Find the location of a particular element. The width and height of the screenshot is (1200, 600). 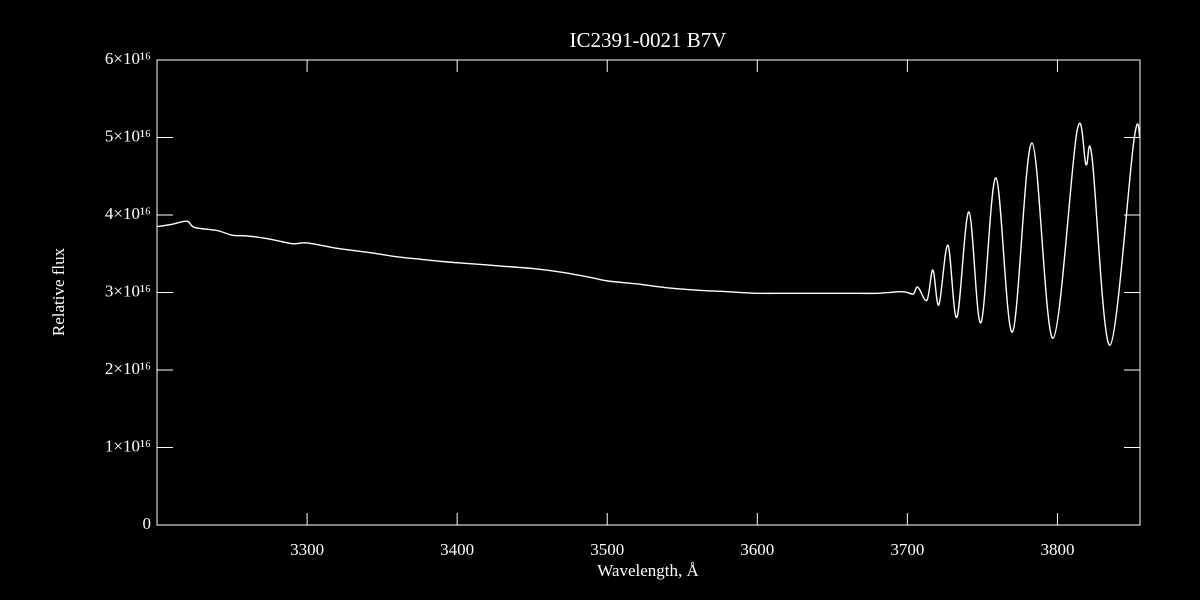

y-tick-label: 4×10¹⁶ is located at coordinates (128, 213).